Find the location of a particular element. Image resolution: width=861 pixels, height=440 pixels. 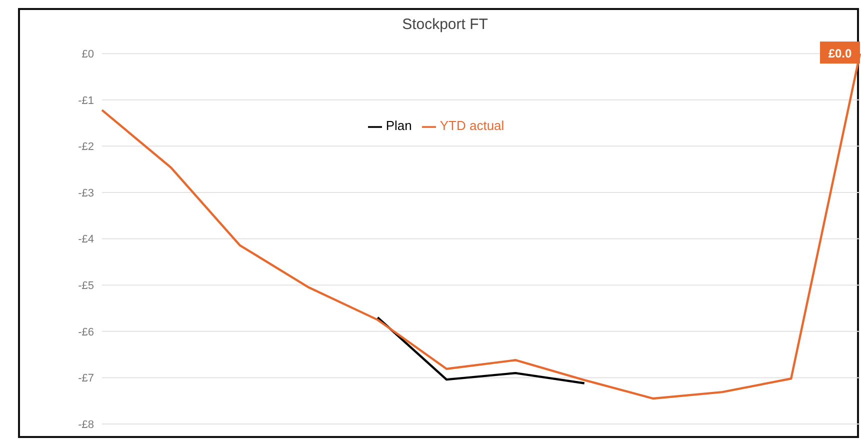

y-tick-label: -£6 is located at coordinates (86, 332).